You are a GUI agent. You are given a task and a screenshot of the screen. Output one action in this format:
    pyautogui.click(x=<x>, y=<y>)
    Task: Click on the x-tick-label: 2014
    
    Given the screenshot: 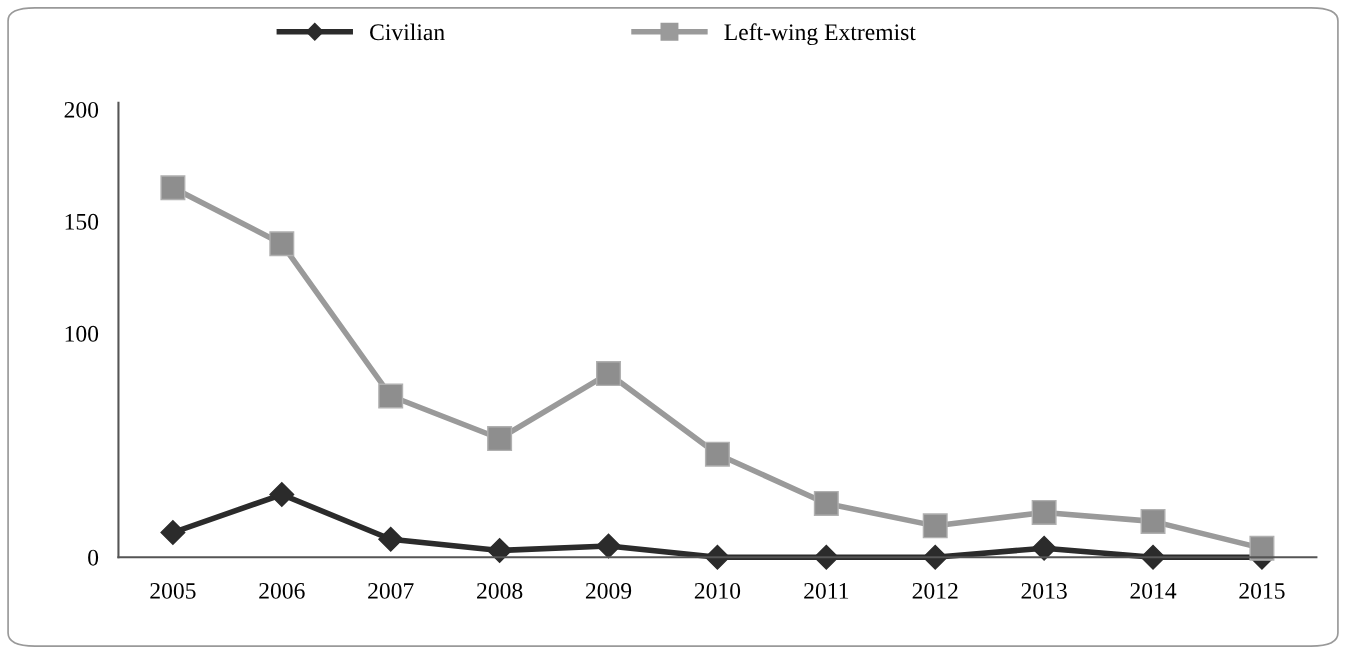 What is the action you would take?
    pyautogui.click(x=1153, y=590)
    